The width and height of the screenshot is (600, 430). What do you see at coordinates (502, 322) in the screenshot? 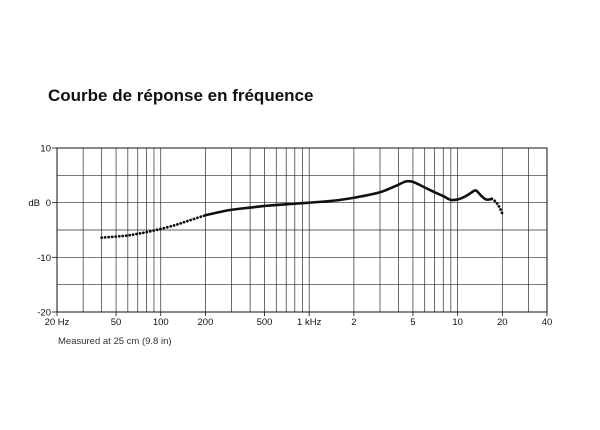
I see `x-tick-label: 20` at bounding box center [502, 322].